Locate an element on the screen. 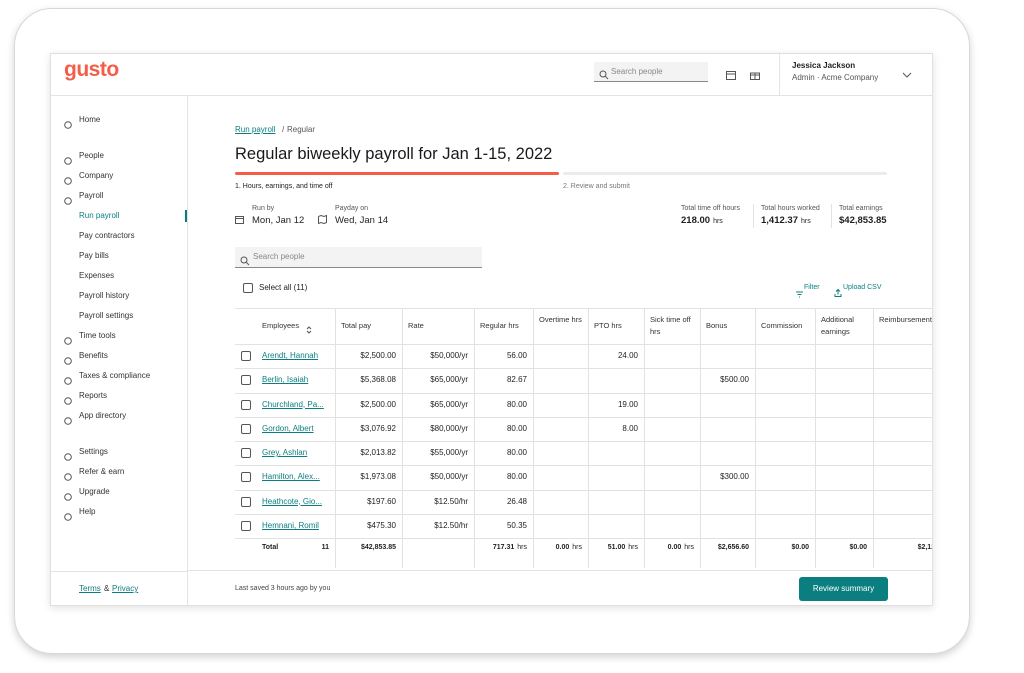 The height and width of the screenshot is (673, 1024). payday-label: Payday on is located at coordinates (352, 208).